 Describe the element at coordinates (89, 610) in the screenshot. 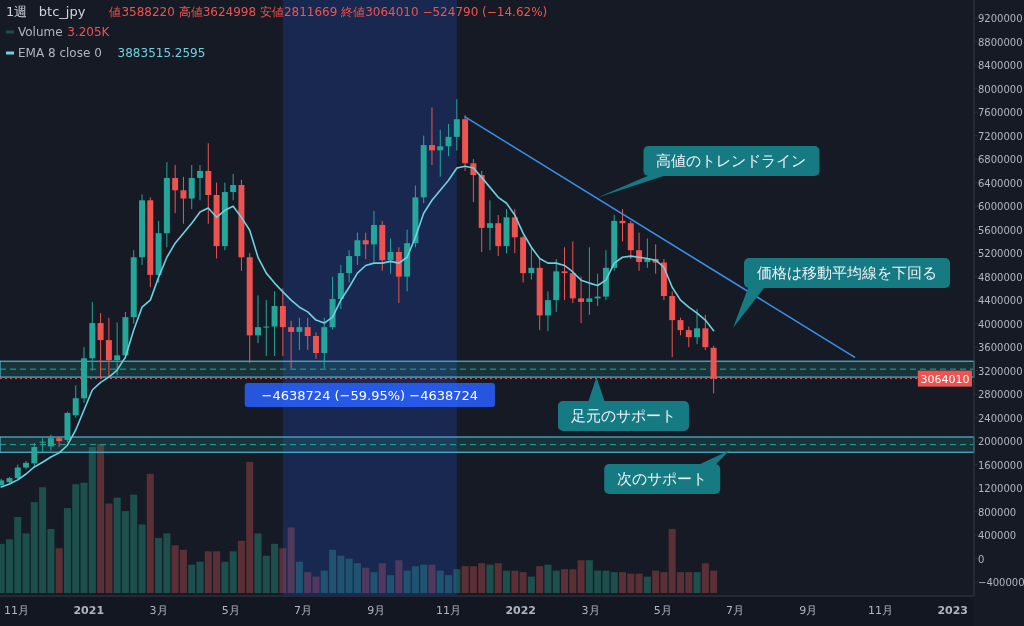

I see `x-tick-label: 2021` at that location.